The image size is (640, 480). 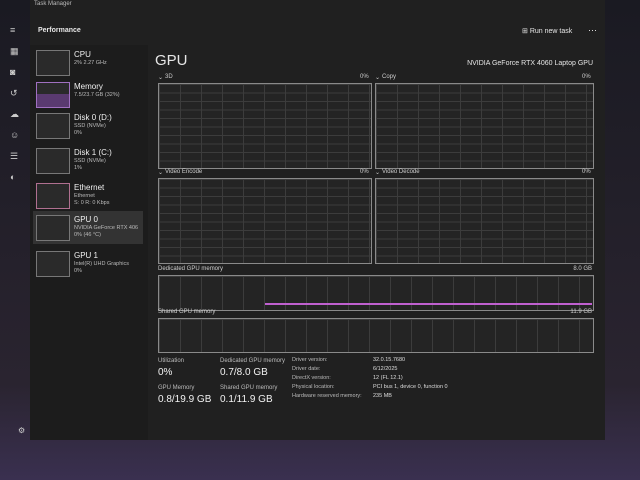 I want to click on detail-label: Driver version:, so click(x=310, y=360).